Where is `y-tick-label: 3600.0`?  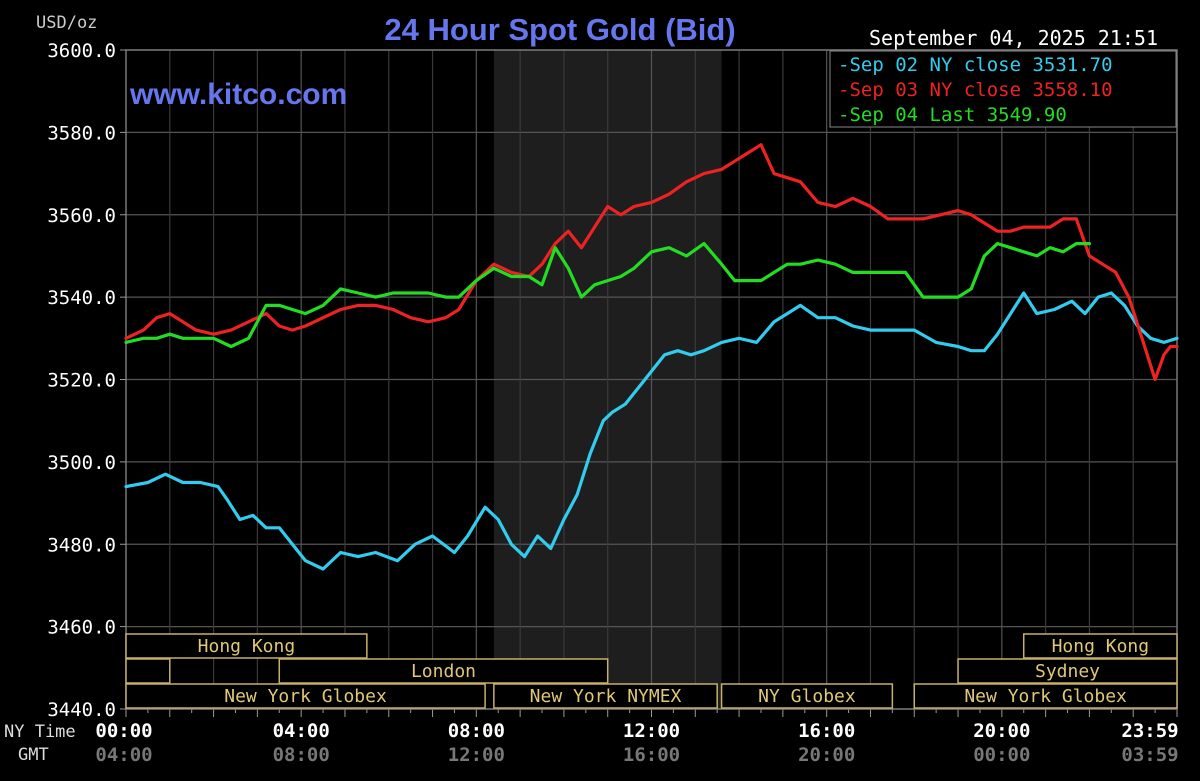 y-tick-label: 3600.0 is located at coordinates (81, 51).